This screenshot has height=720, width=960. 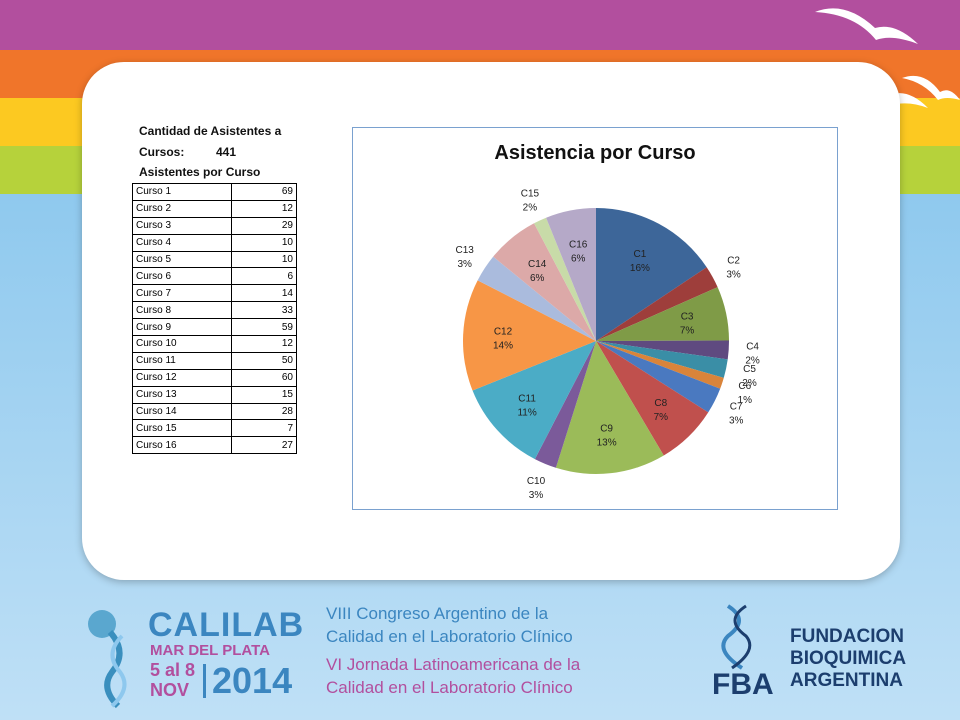 I want to click on table-heading: Asistentes por Curso, so click(x=200, y=172).